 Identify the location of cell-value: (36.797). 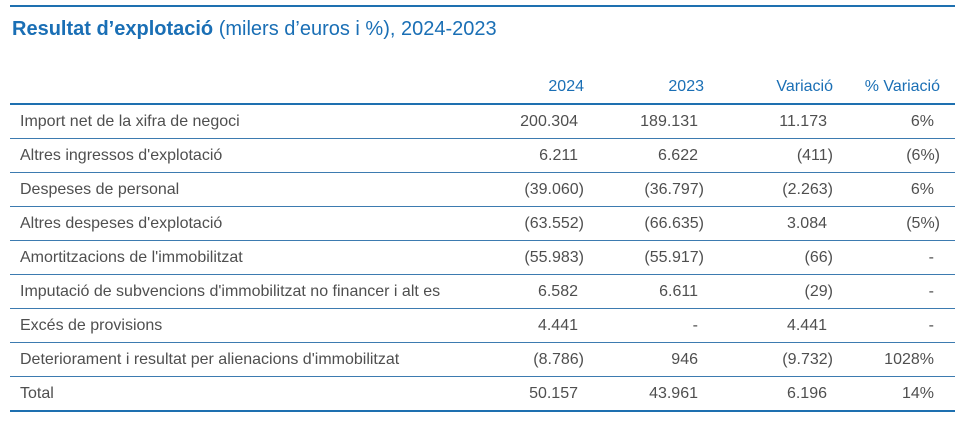
(674, 189).